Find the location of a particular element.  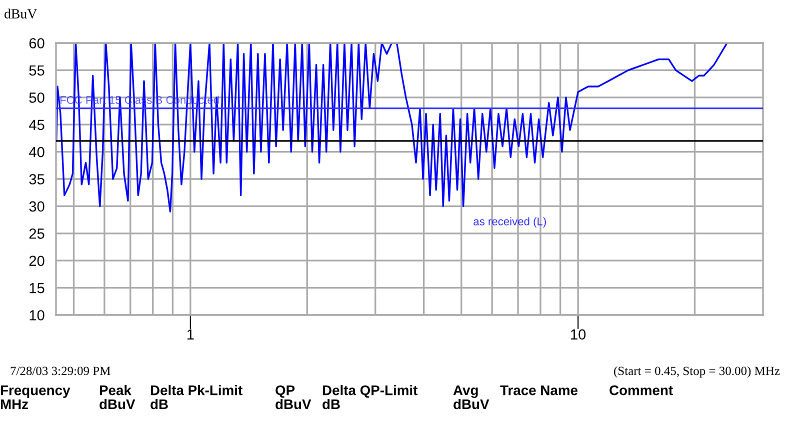

text: 7/28/03 3:29:09 PM is located at coordinates (60, 371).